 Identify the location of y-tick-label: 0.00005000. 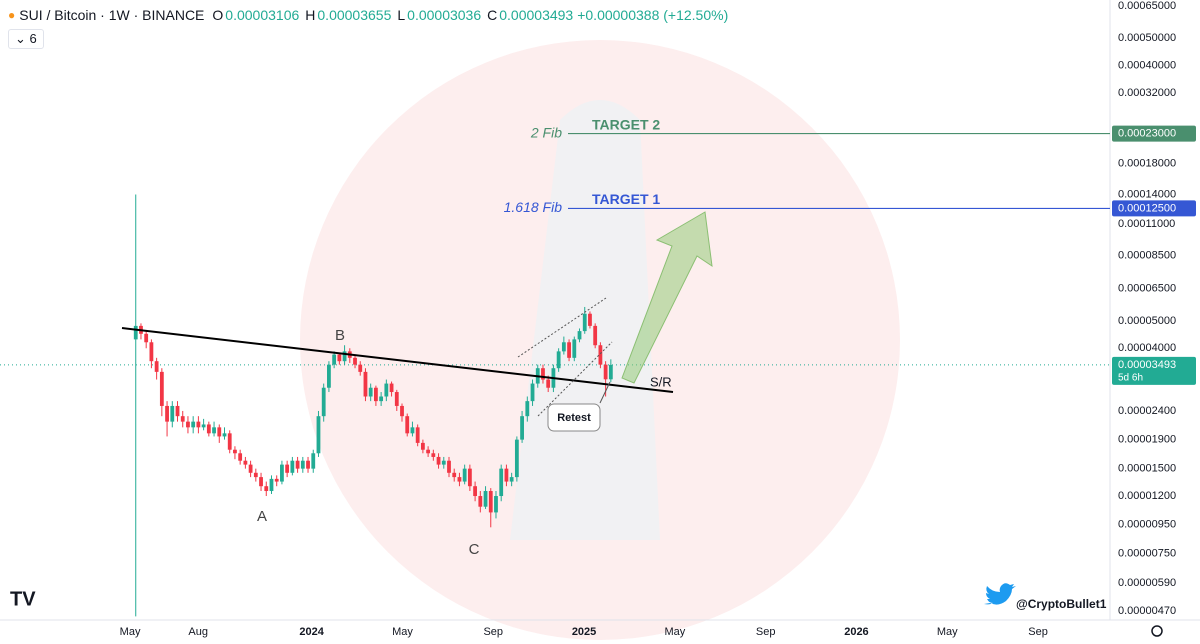
(1147, 321).